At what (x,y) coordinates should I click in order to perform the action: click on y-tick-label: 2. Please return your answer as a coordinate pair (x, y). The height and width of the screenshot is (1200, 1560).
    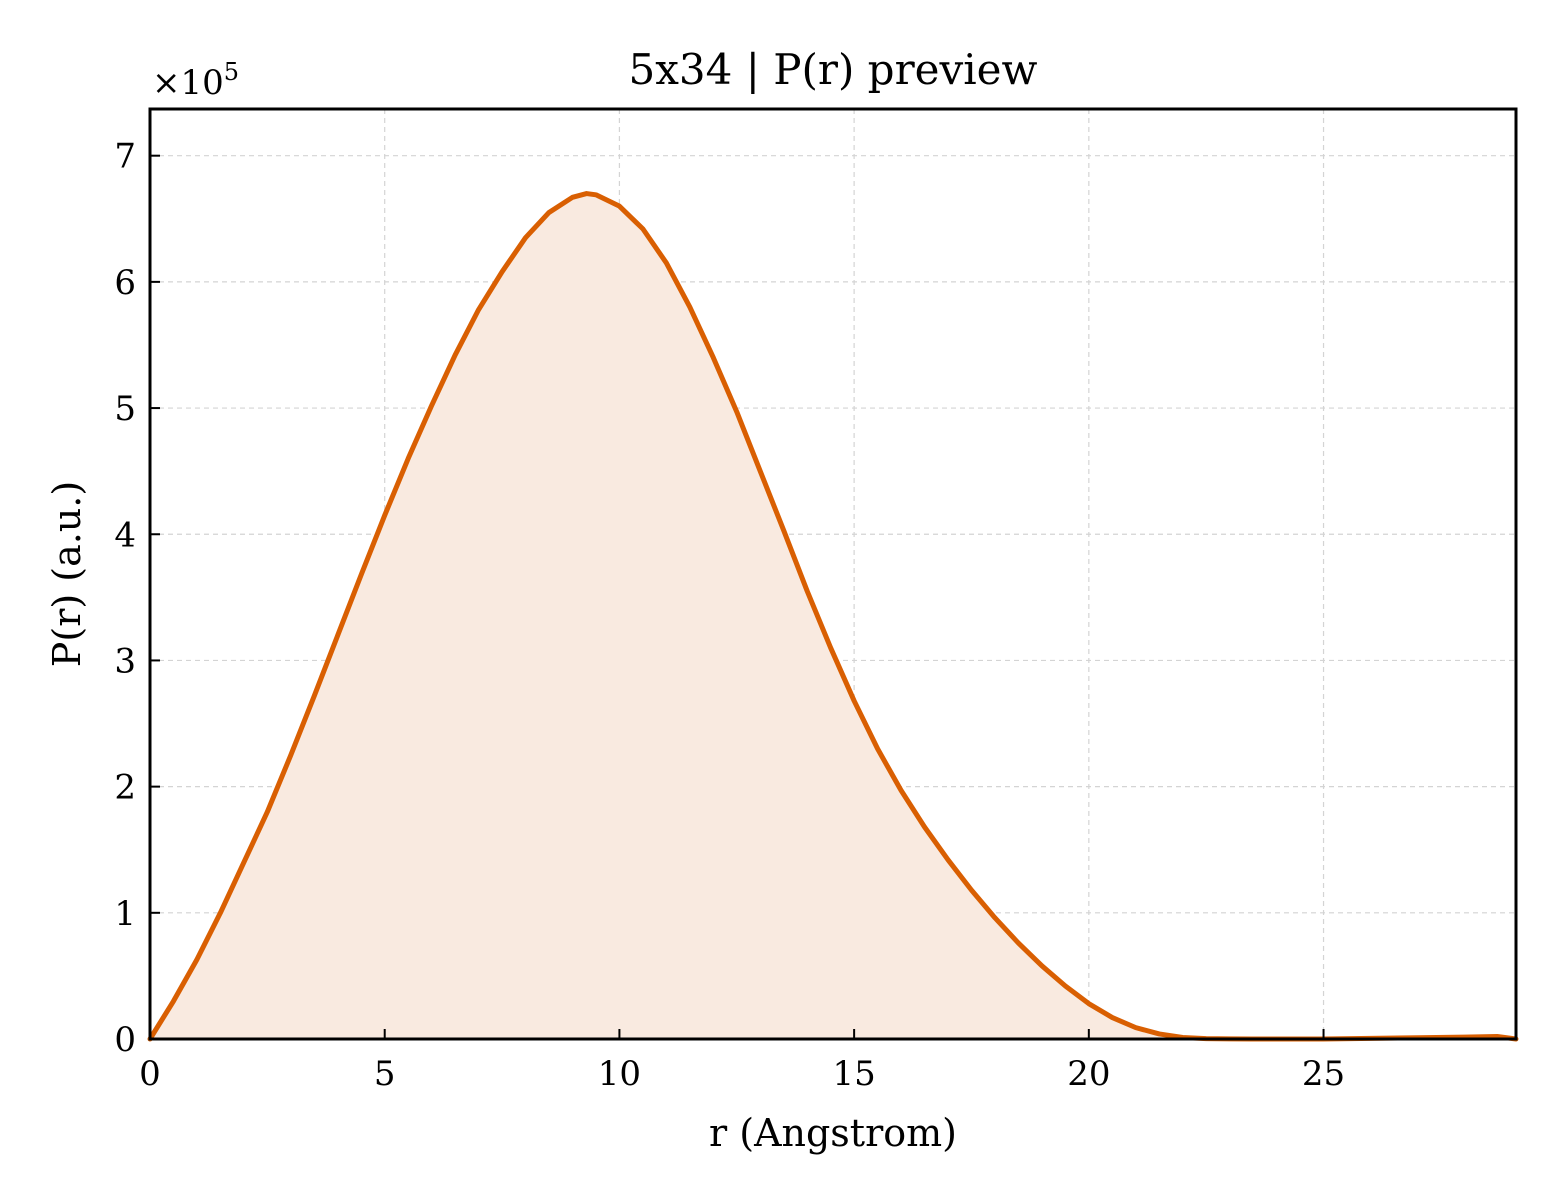
    Looking at the image, I should click on (125, 788).